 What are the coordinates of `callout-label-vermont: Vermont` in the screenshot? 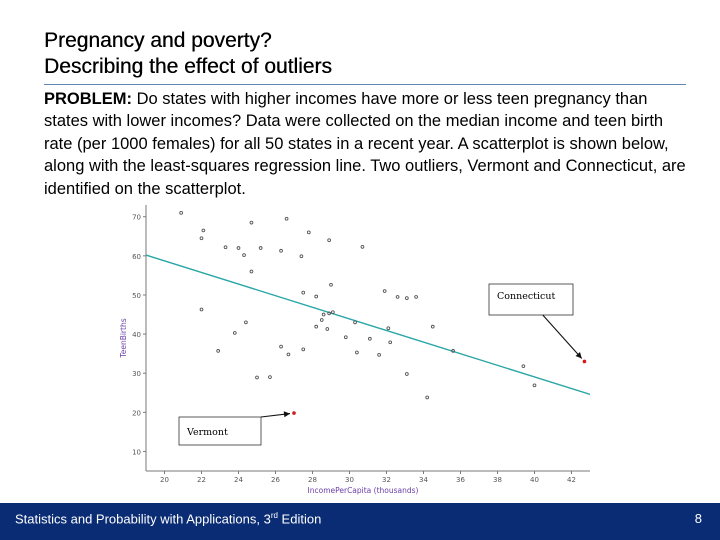 It's located at (207, 432).